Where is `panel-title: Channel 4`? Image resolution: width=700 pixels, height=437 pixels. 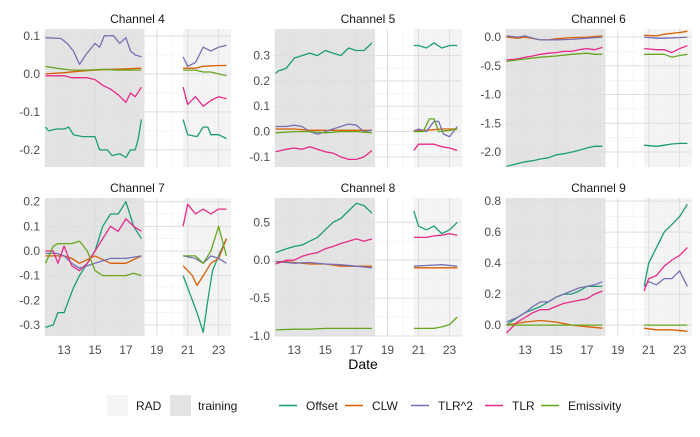
panel-title: Channel 4 is located at coordinates (137, 19).